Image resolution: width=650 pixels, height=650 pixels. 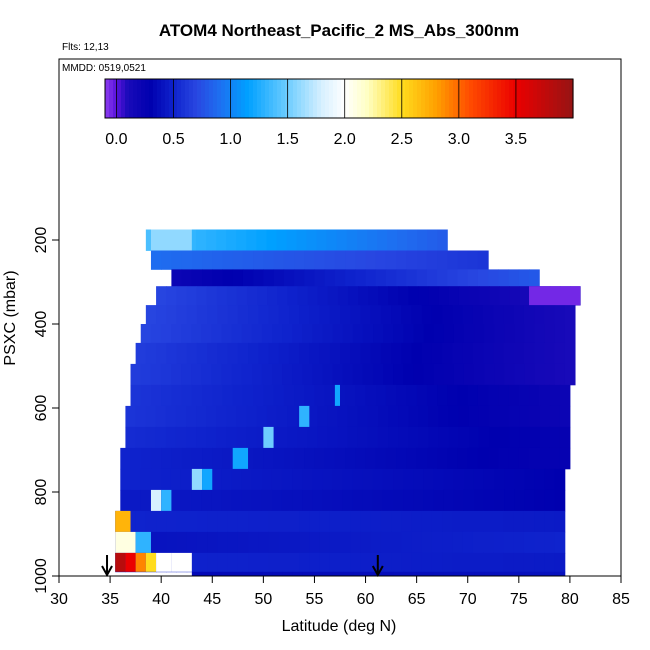 I want to click on profile-markers, so click(x=242, y=566).